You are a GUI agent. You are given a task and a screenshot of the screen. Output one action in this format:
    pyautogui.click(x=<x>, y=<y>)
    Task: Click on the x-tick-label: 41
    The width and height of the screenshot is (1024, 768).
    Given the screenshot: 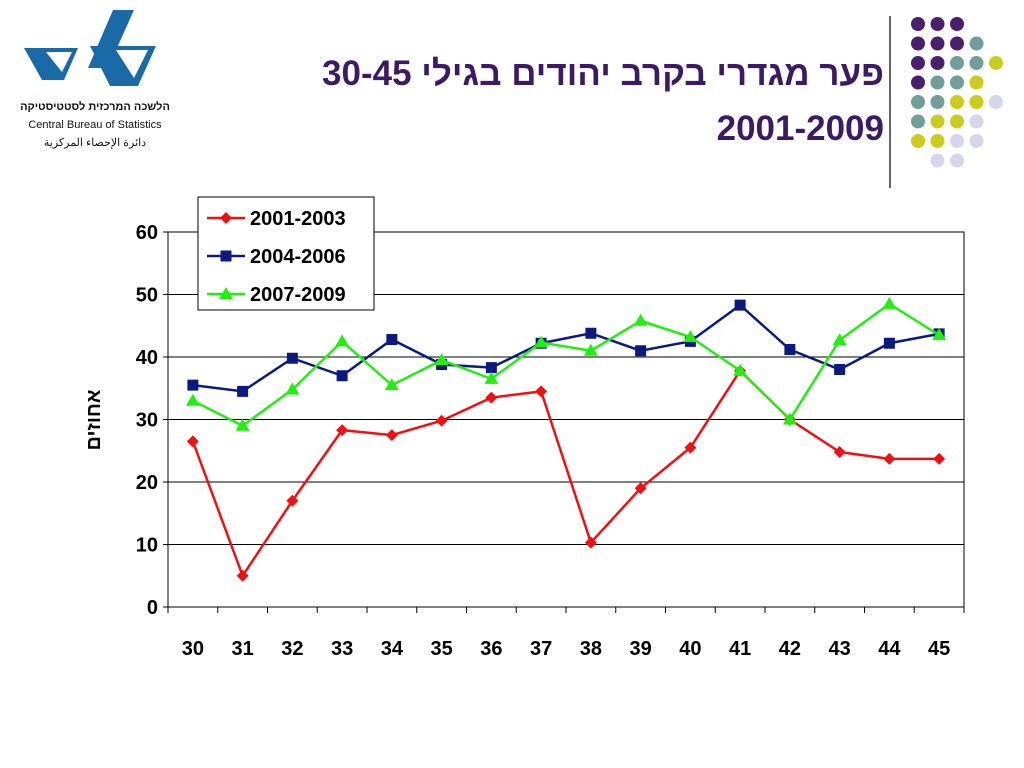 What is the action you would take?
    pyautogui.click(x=740, y=649)
    